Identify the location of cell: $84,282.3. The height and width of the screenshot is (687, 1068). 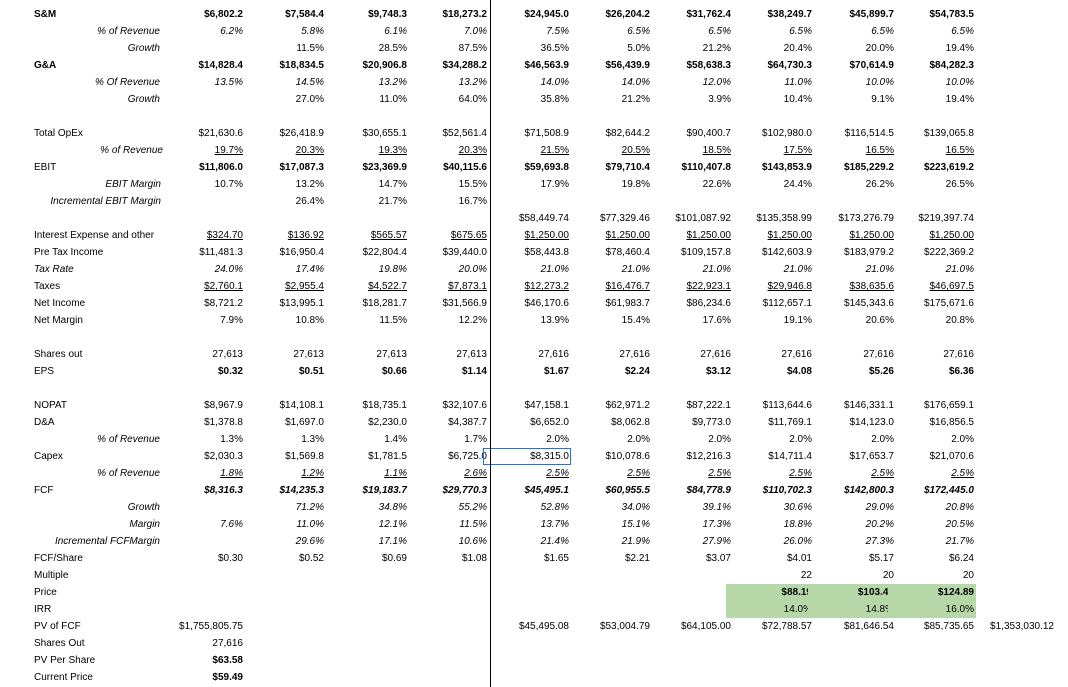
(952, 65).